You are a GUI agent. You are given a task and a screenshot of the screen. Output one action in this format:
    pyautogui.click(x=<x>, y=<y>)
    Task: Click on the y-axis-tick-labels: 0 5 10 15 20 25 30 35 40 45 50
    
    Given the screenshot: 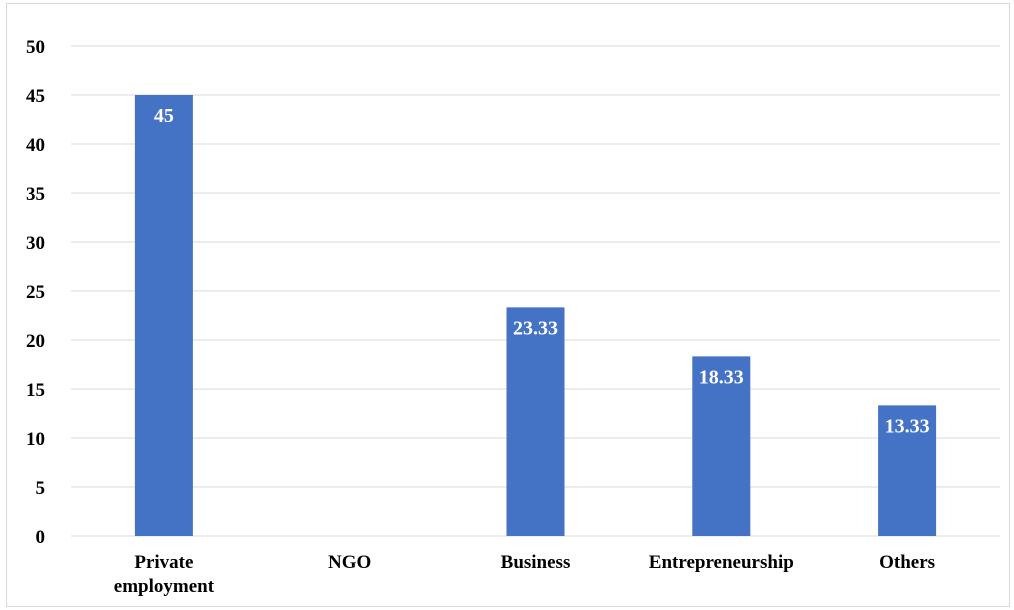 What is the action you would take?
    pyautogui.click(x=35, y=292)
    